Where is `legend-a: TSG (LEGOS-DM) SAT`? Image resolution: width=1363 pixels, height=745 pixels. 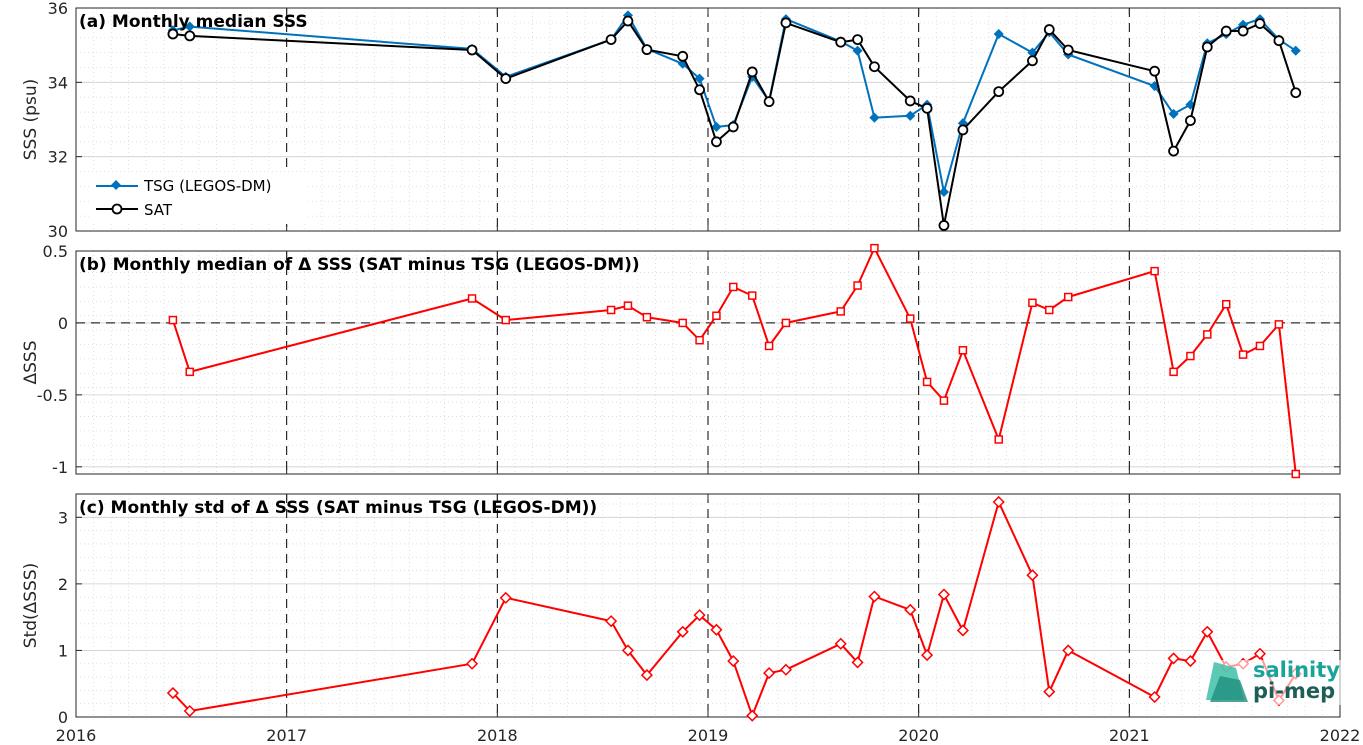 legend-a: TSG (LEGOS-DM) SAT is located at coordinates (197, 198).